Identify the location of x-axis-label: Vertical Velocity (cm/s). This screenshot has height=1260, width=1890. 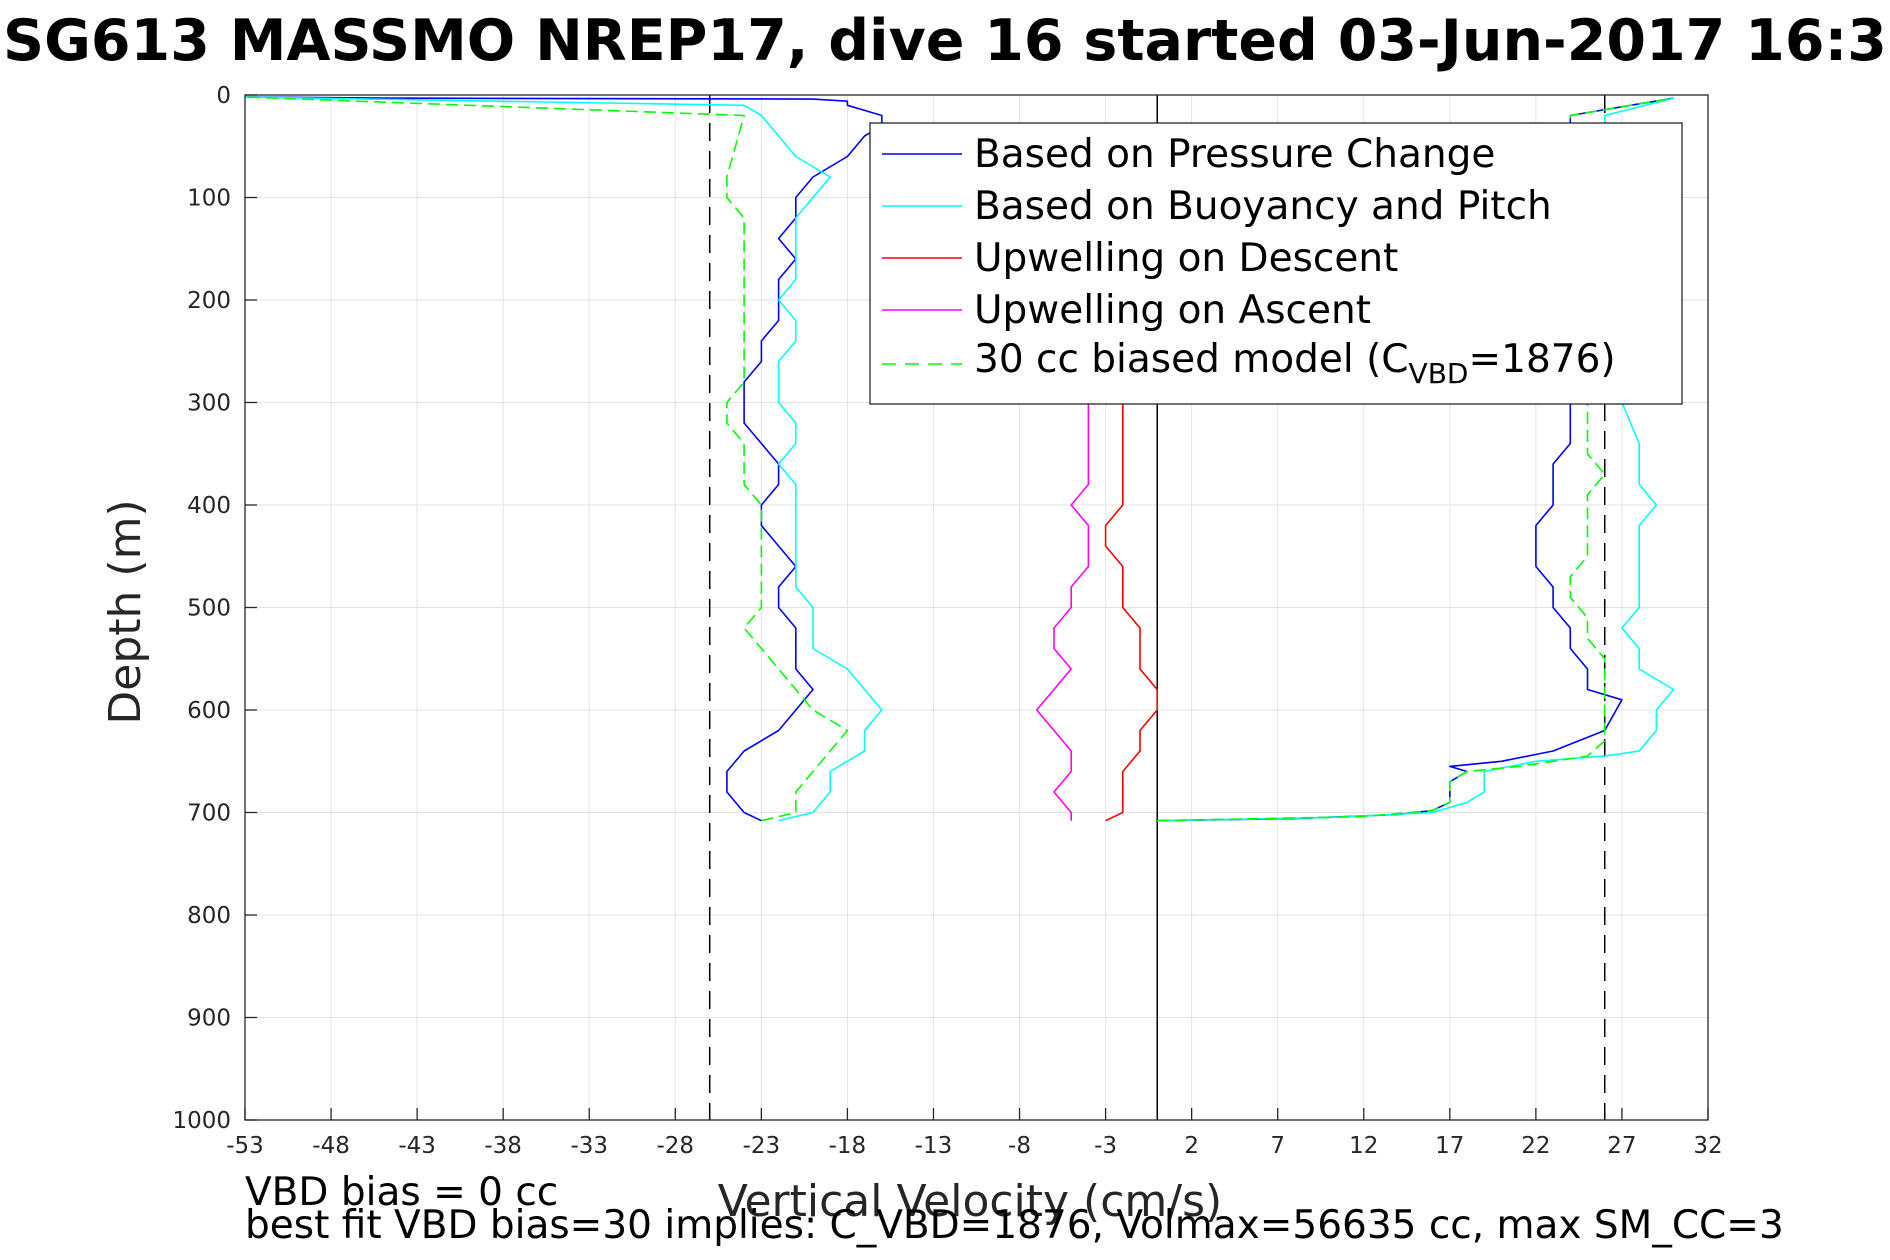
(970, 1201).